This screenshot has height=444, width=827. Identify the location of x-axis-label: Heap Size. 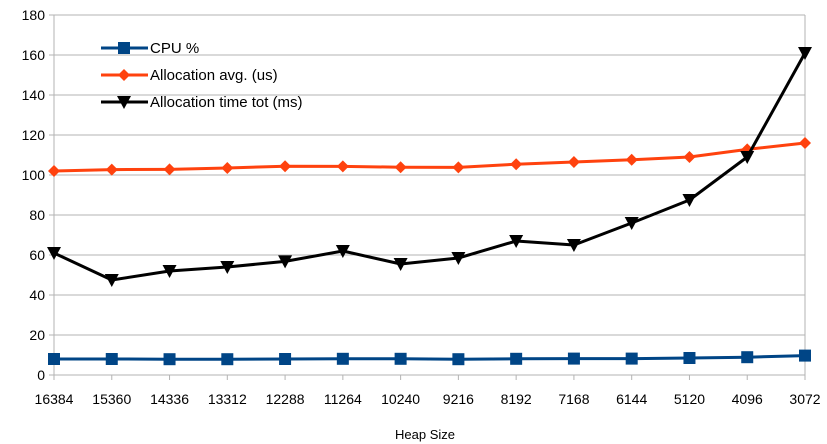
(425, 434).